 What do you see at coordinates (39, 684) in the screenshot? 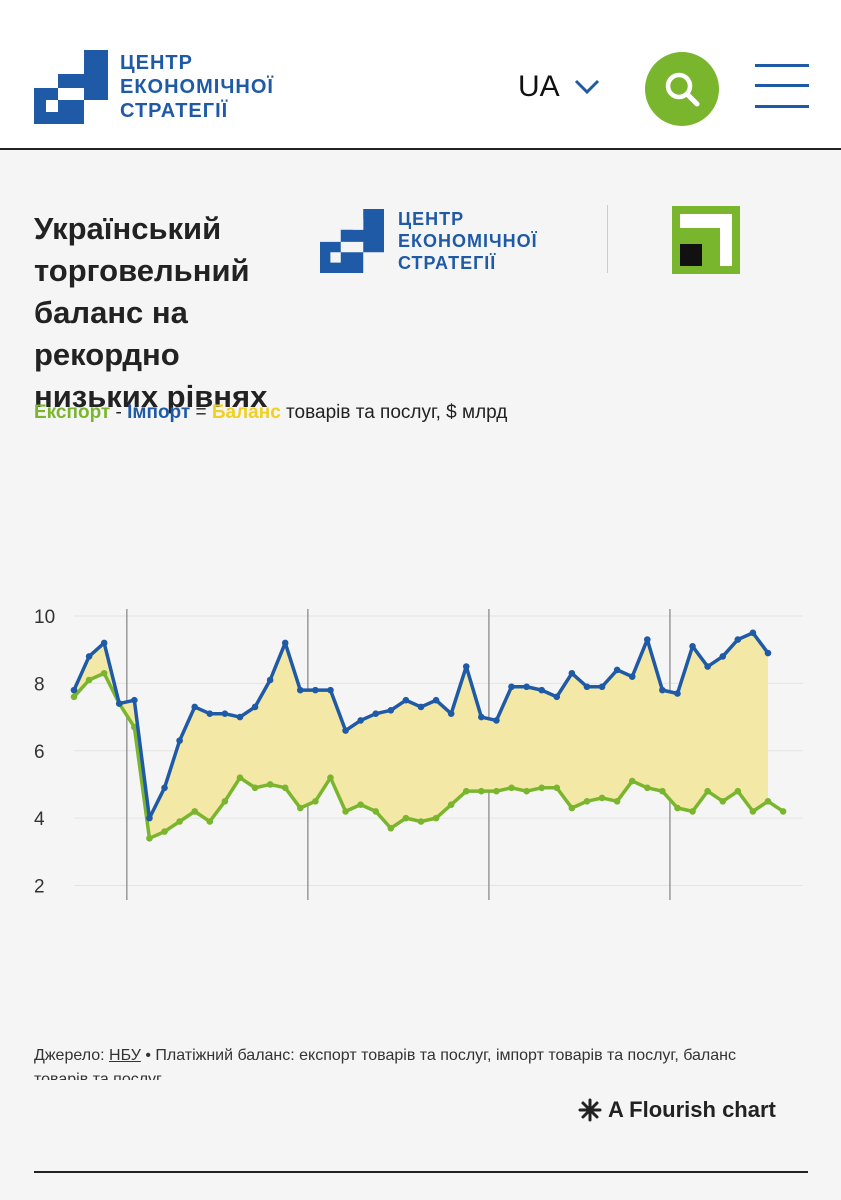
I see `y-tick-label: 8` at bounding box center [39, 684].